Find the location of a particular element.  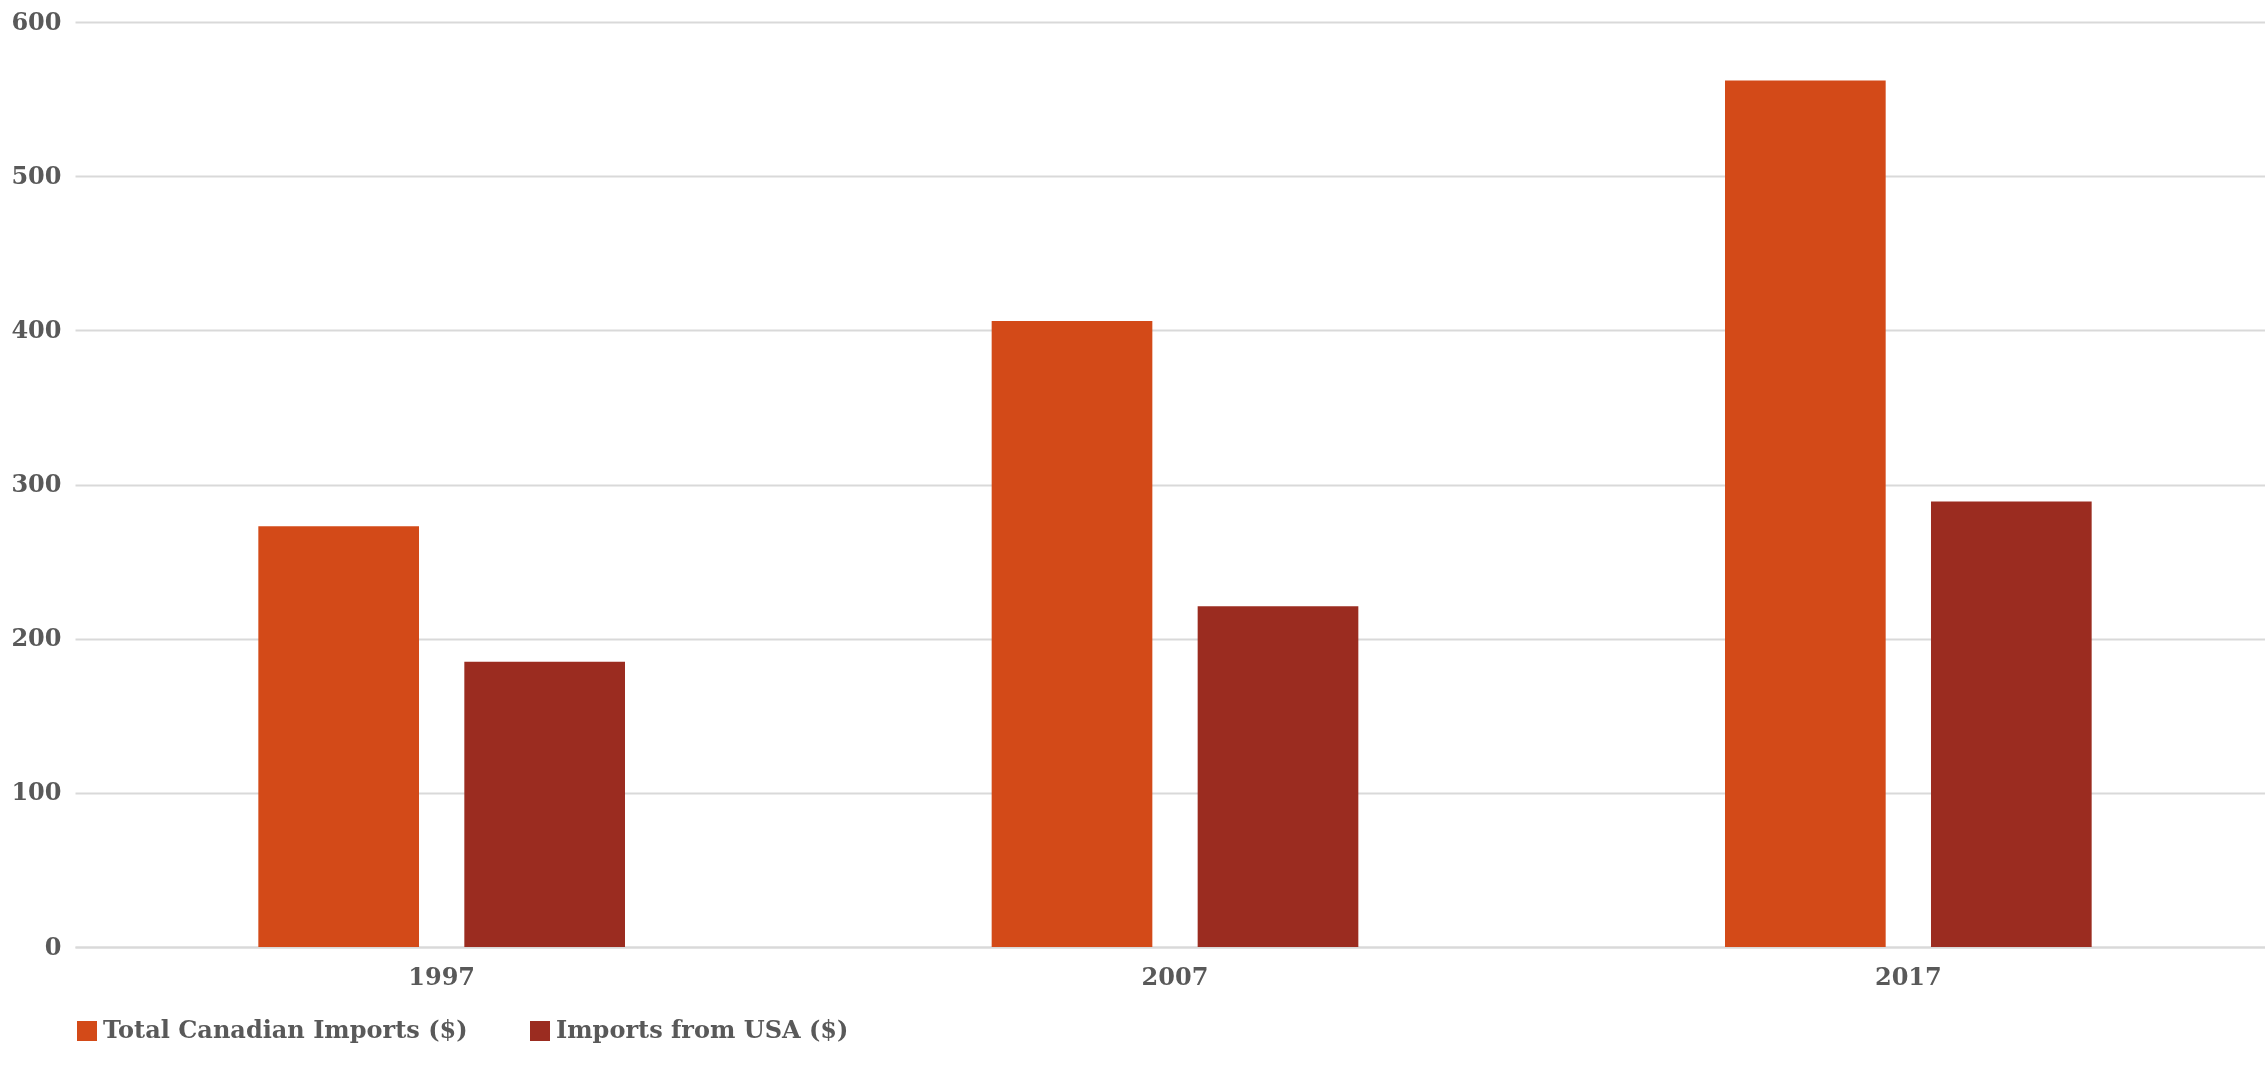

legend-label: Imports from USA ($) is located at coordinates (702, 1029).